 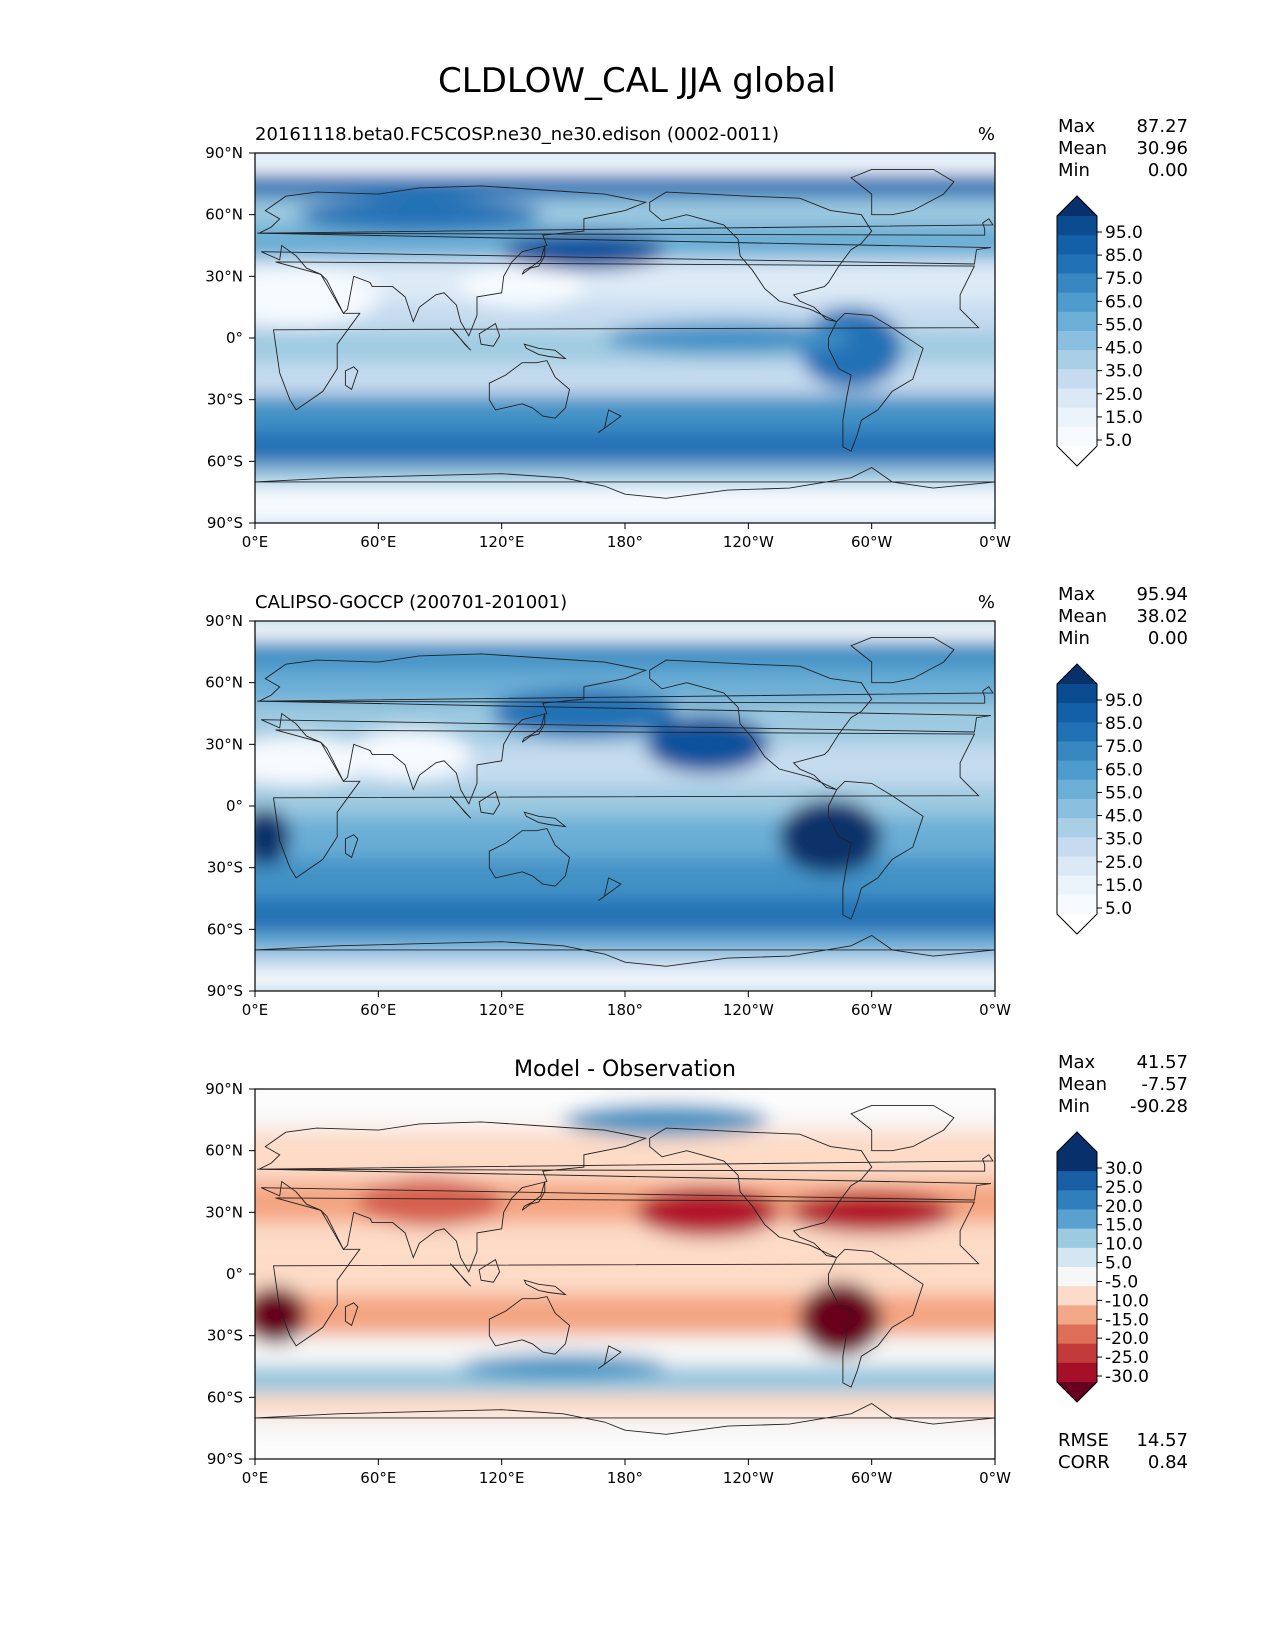 What do you see at coordinates (625, 1069) in the screenshot?
I see `panel-title-center: Model - Observation` at bounding box center [625, 1069].